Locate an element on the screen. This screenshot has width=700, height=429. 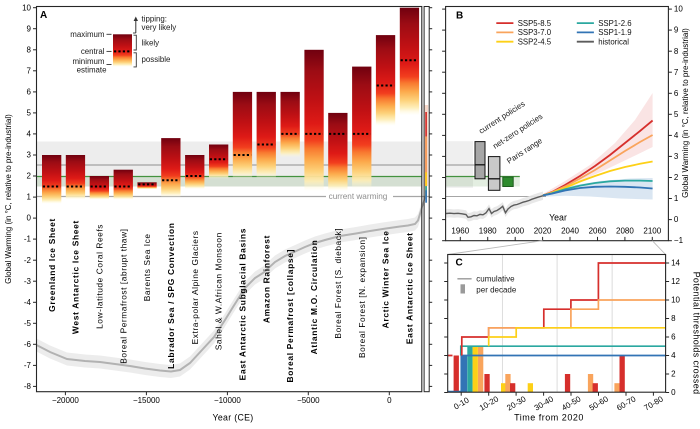
svg-text: C is located at coordinates (459, 263).